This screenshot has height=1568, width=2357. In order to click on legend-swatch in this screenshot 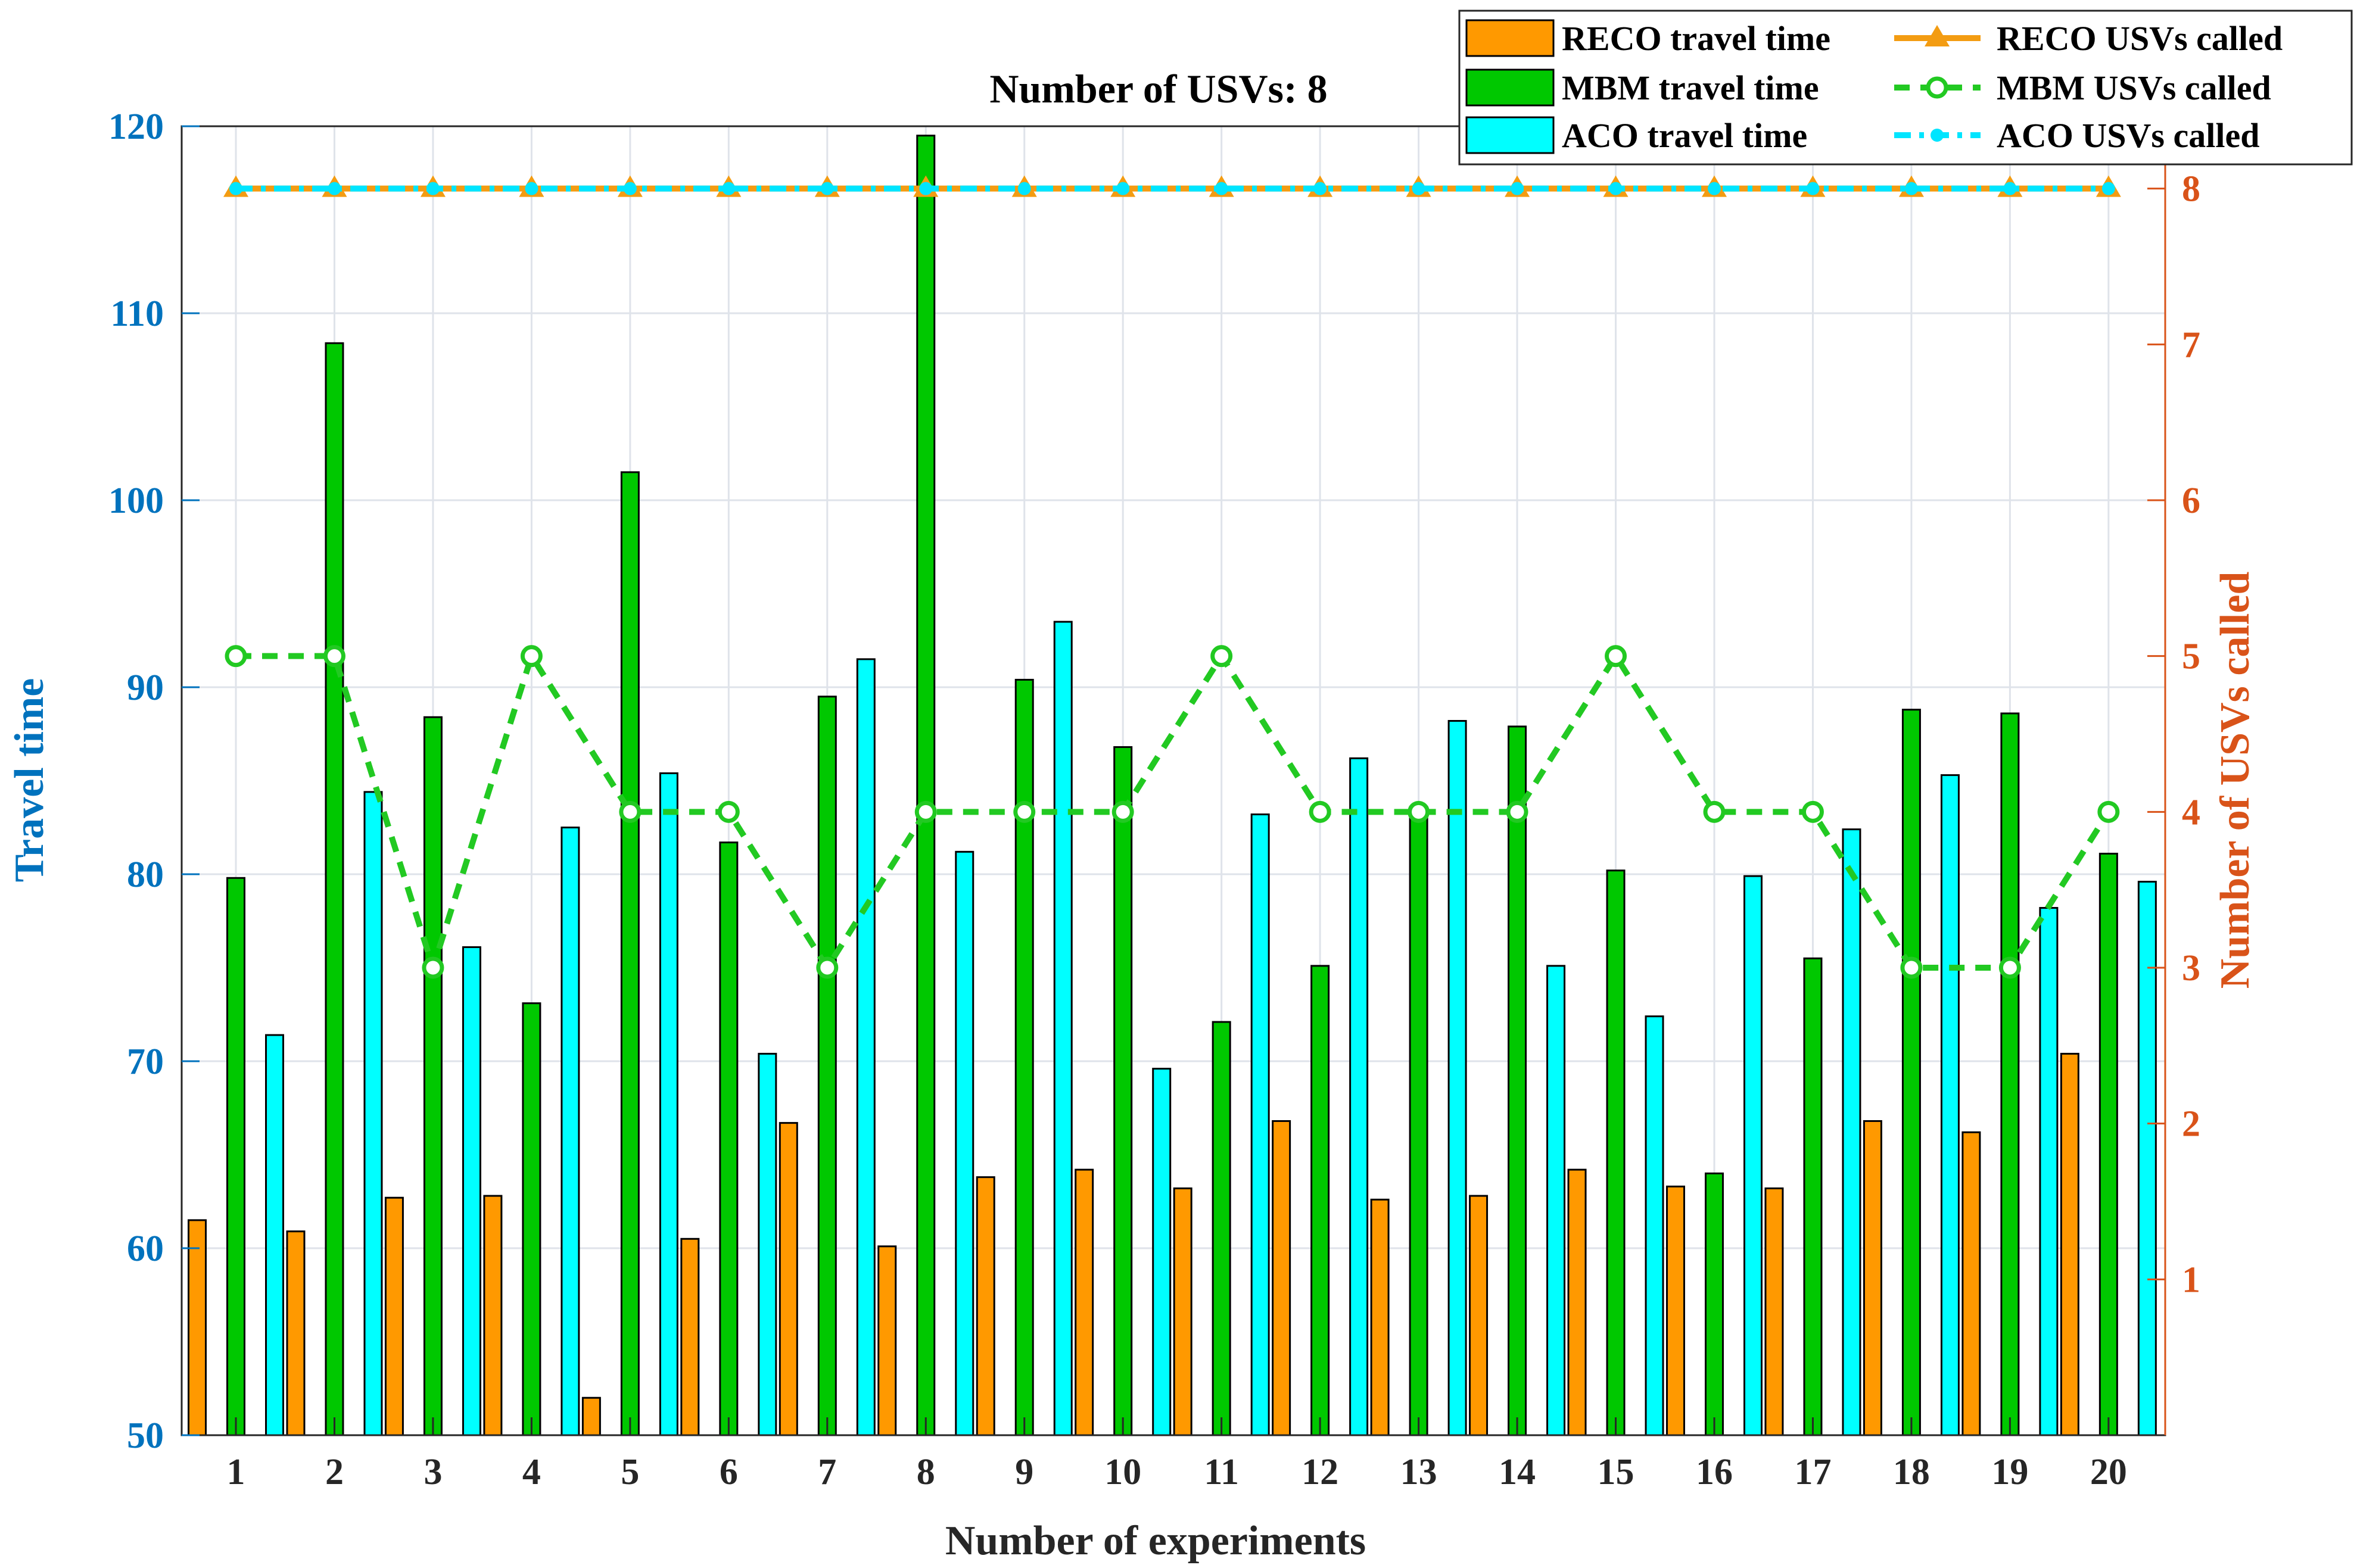, I will do `click(1510, 87)`.